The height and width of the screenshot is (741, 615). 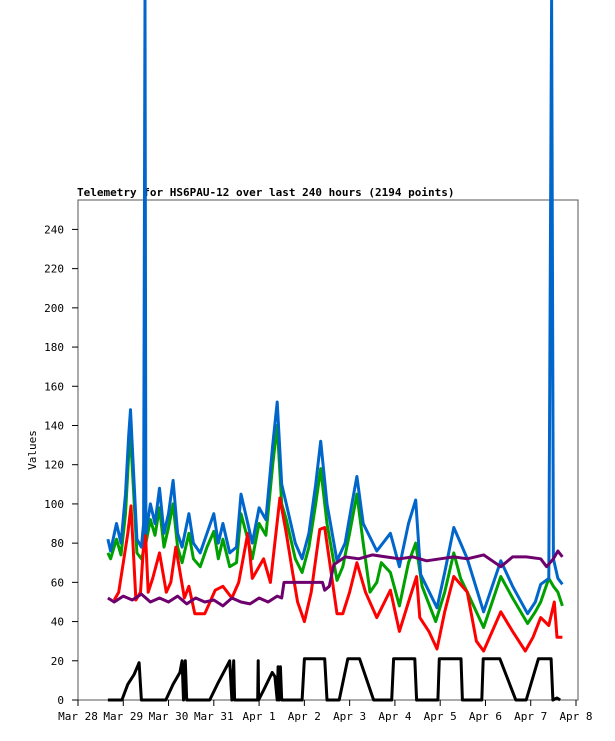 What do you see at coordinates (304, 716) in the screenshot?
I see `x-tick-label: Apr 2` at bounding box center [304, 716].